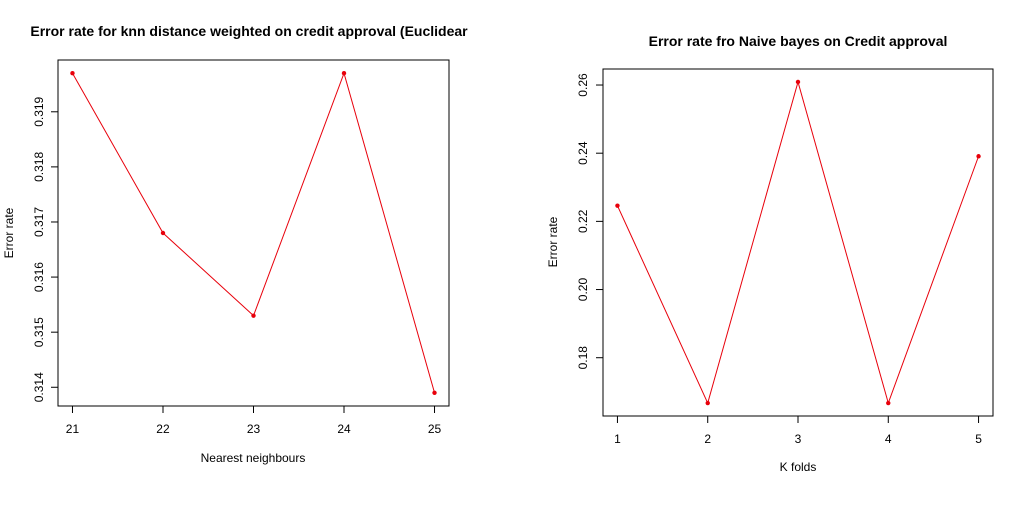 This screenshot has height=508, width=1022. What do you see at coordinates (798, 467) in the screenshot?
I see `x-axis-label: K folds` at bounding box center [798, 467].